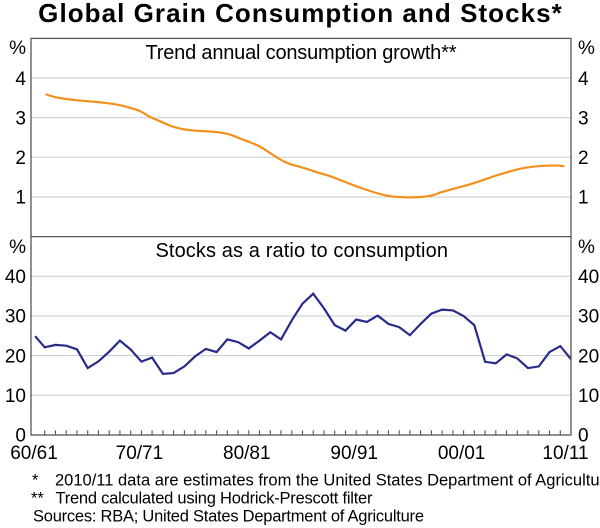 This screenshot has height=528, width=600. What do you see at coordinates (301, 53) in the screenshot?
I see `svg-text:Trend annual consumption growt: Trend annual consumption growth**` at bounding box center [301, 53].